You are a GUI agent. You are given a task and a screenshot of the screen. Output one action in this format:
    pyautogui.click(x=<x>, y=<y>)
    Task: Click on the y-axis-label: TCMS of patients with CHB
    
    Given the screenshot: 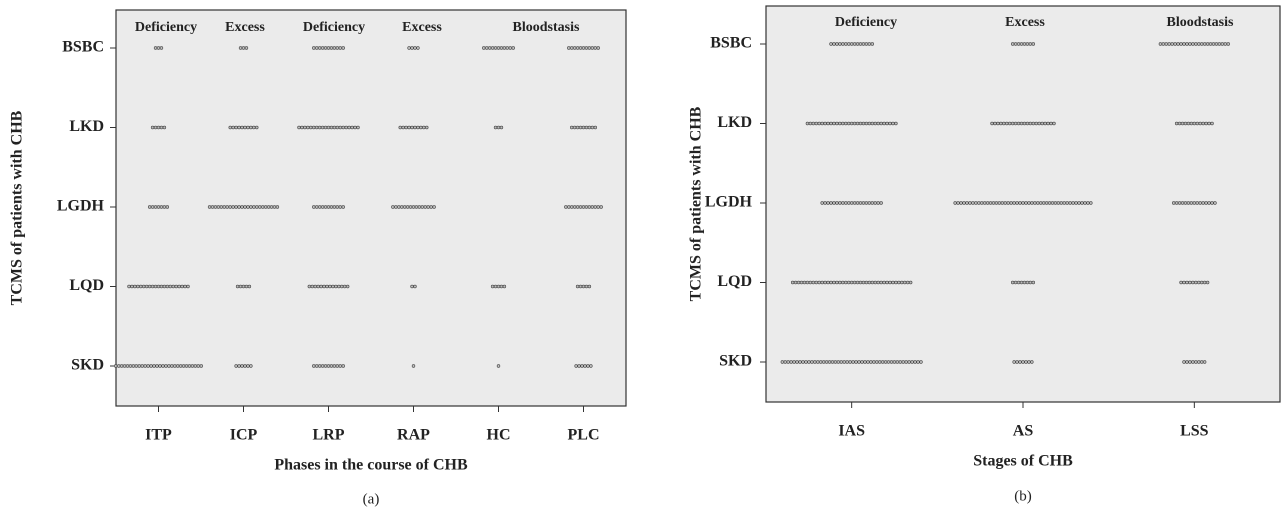 What is the action you would take?
    pyautogui.click(x=696, y=203)
    